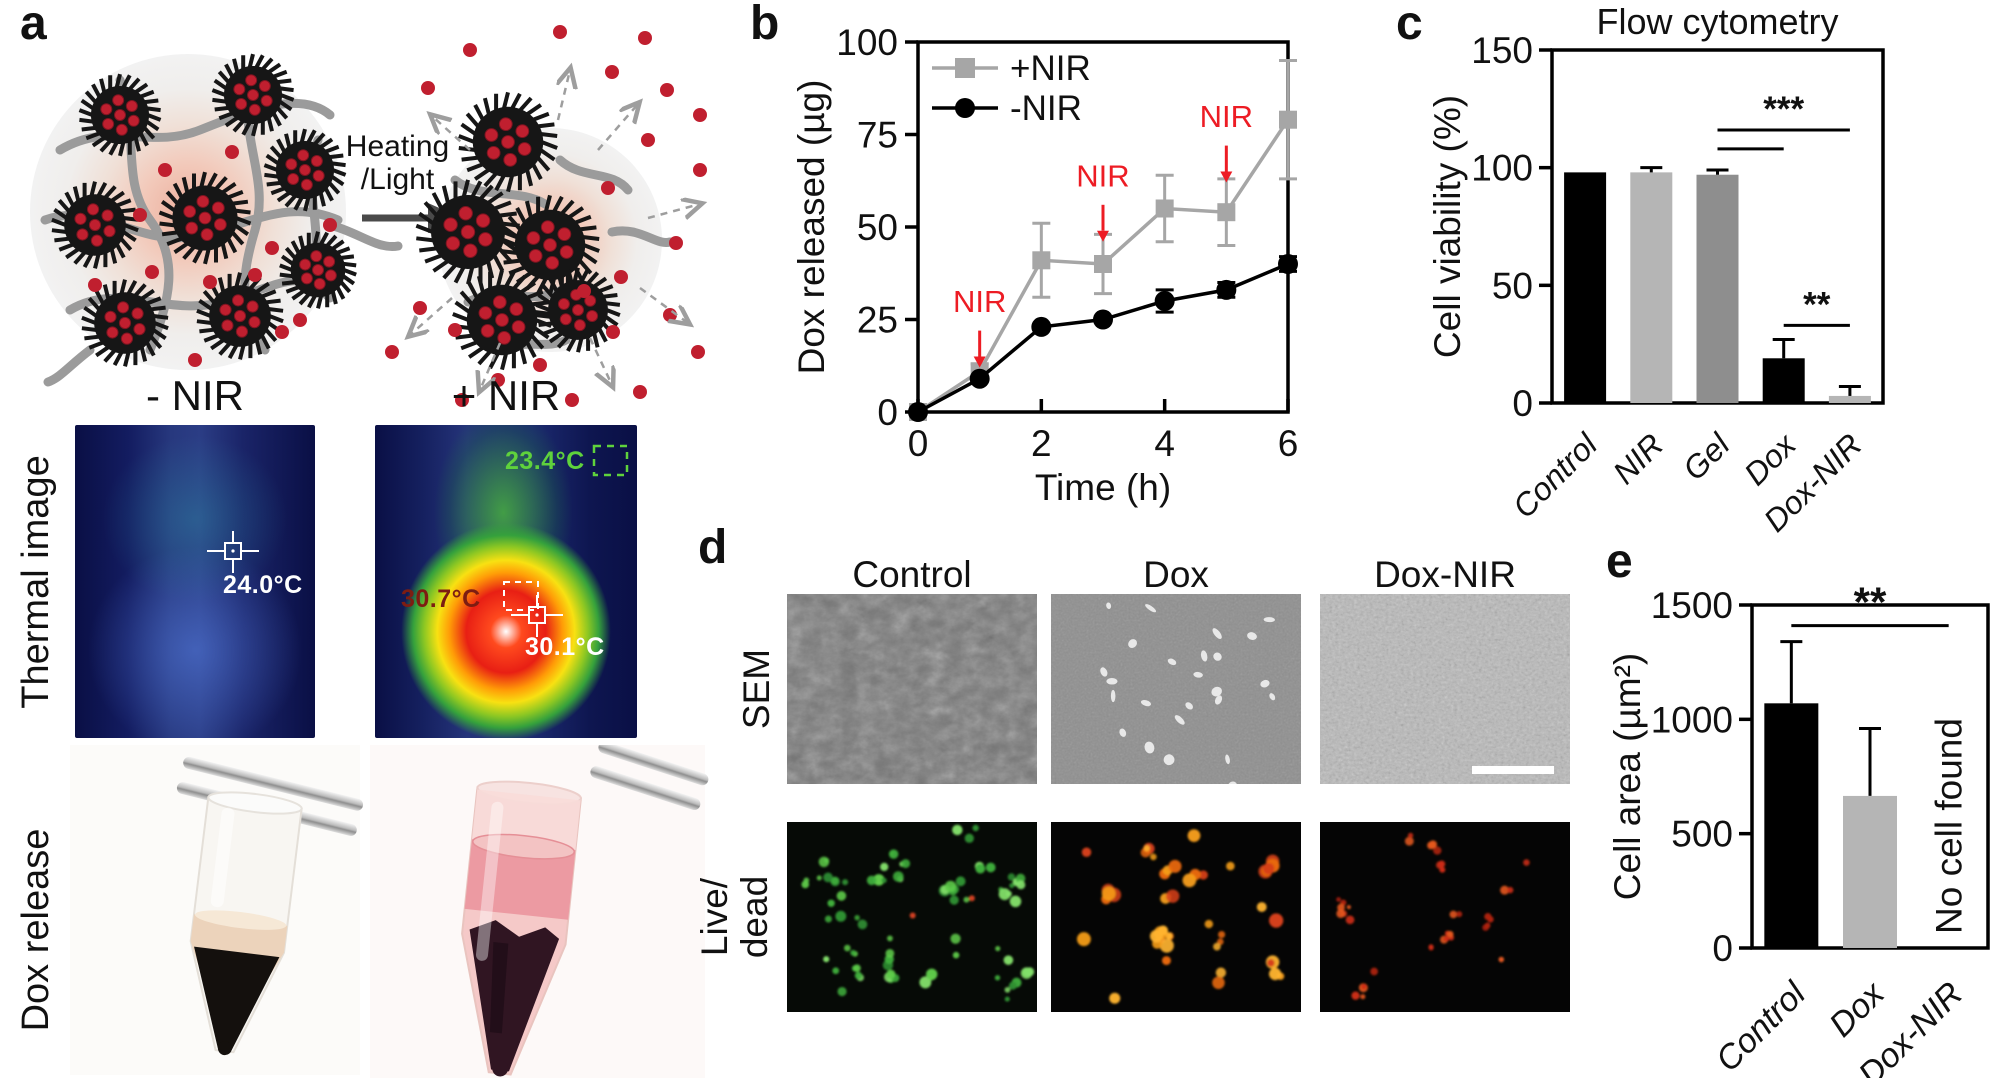 Image resolution: width=2000 pixels, height=1078 pixels. What do you see at coordinates (1041, 443) in the screenshot?
I see `svg-text: 2` at bounding box center [1041, 443].